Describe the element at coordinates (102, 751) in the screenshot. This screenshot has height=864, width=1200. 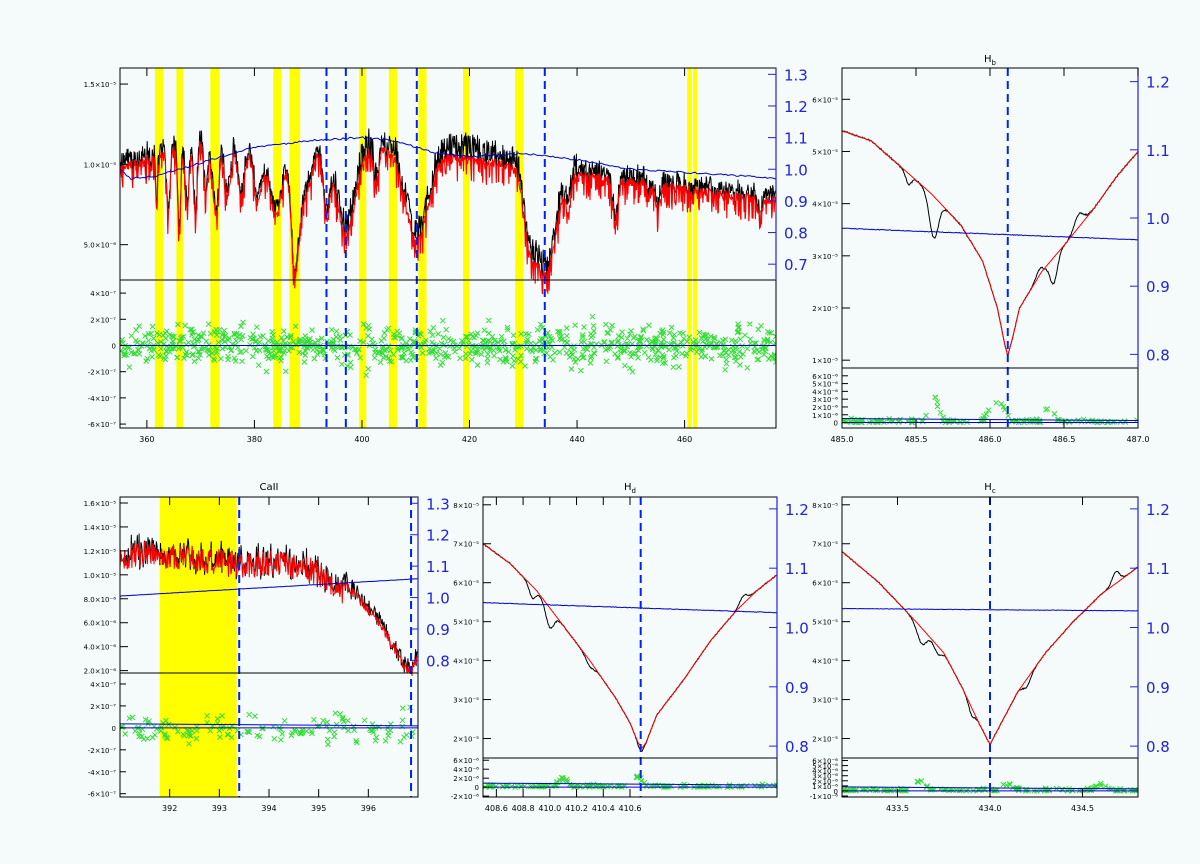
I see `res-tick-label: -2×10⁻⁷` at that location.